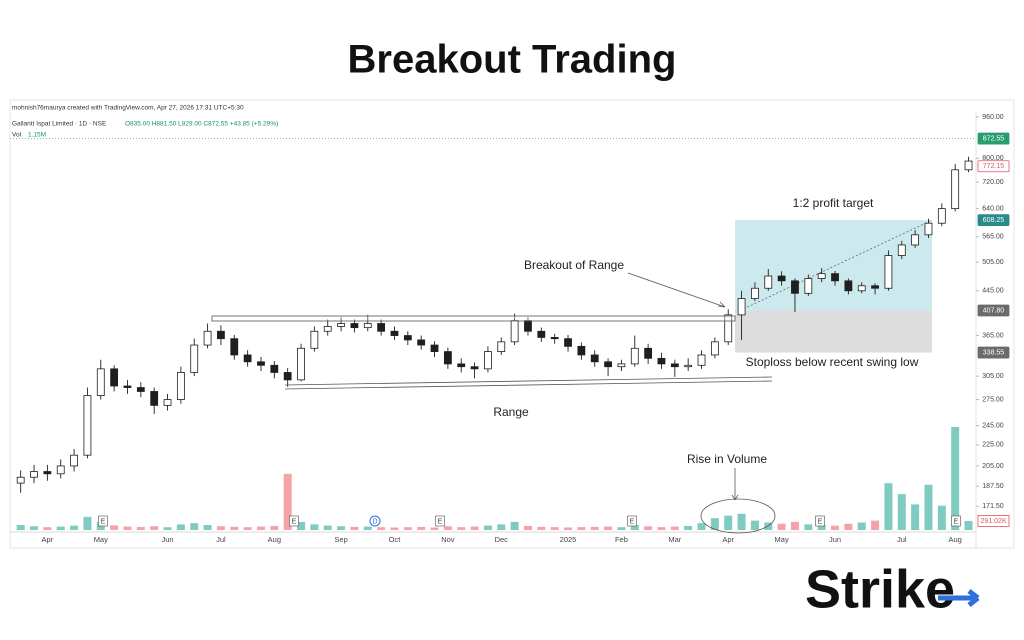 The height and width of the screenshot is (640, 1024). I want to click on annotation: Breakout of Range, so click(574, 265).